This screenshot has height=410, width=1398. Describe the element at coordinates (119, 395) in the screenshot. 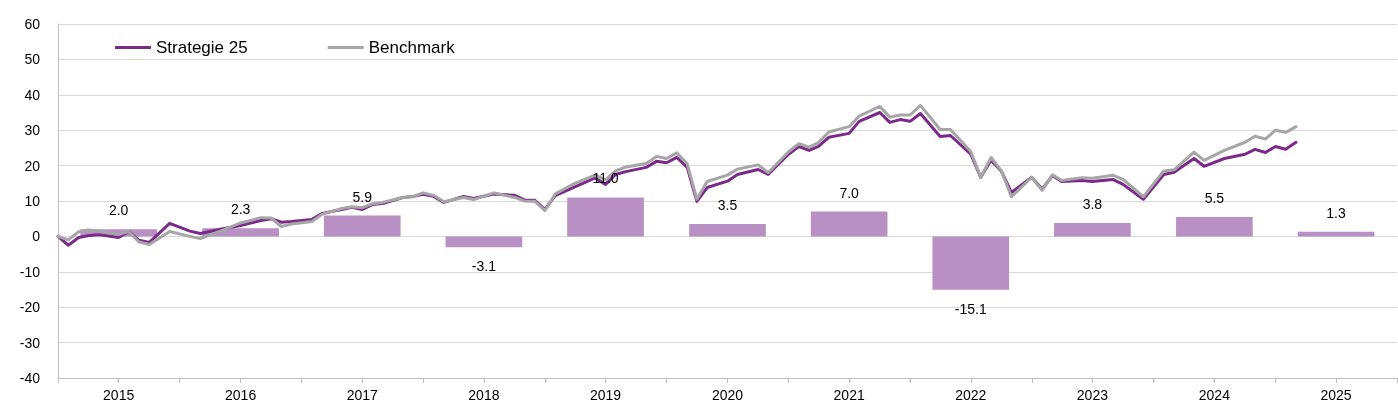

I see `x-tick-label: 2015` at that location.